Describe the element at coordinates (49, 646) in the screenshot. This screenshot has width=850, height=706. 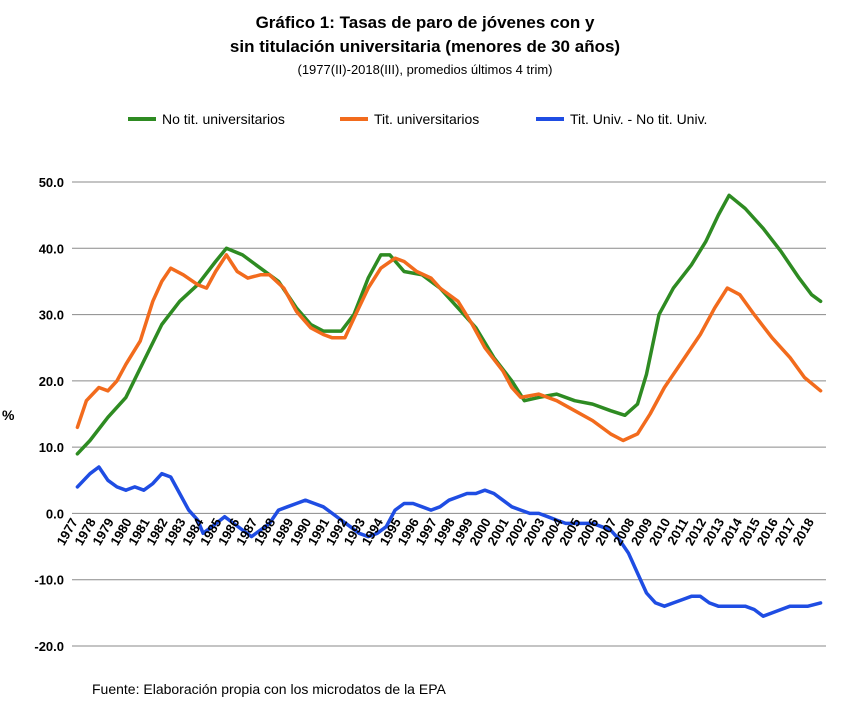
I see `y-tick-label: -20.0` at that location.